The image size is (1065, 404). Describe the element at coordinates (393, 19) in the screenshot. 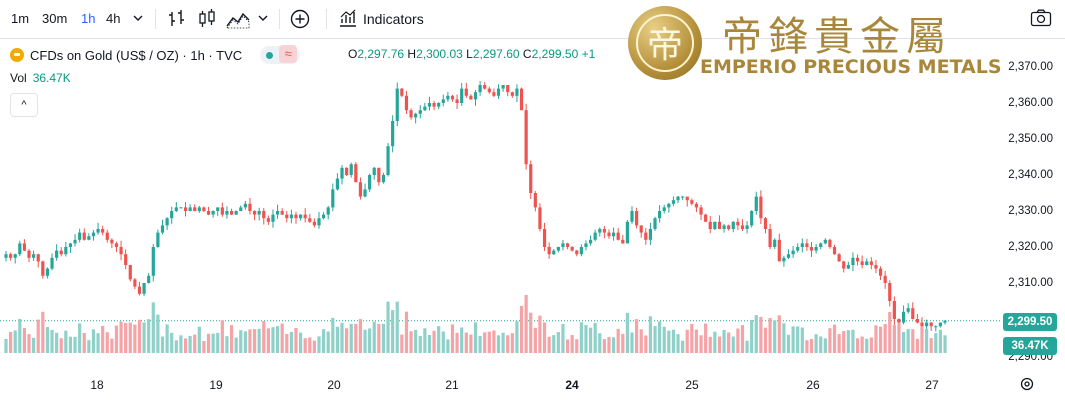

I see `indicators-button: Indicators` at that location.